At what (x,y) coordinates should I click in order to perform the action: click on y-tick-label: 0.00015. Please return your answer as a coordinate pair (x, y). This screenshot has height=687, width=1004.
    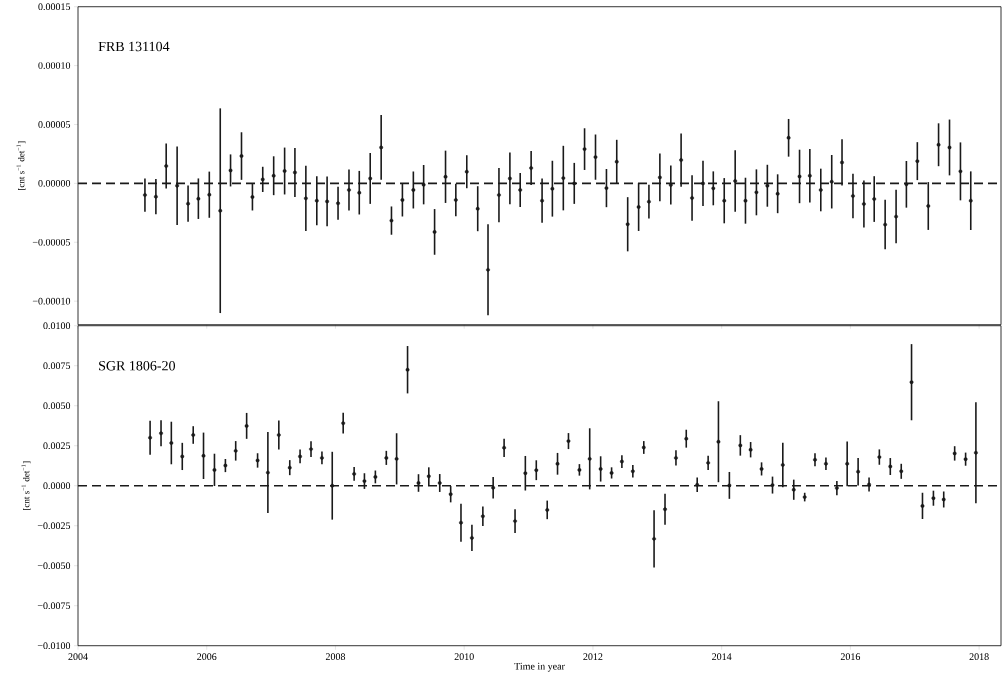
    Looking at the image, I should click on (54, 7).